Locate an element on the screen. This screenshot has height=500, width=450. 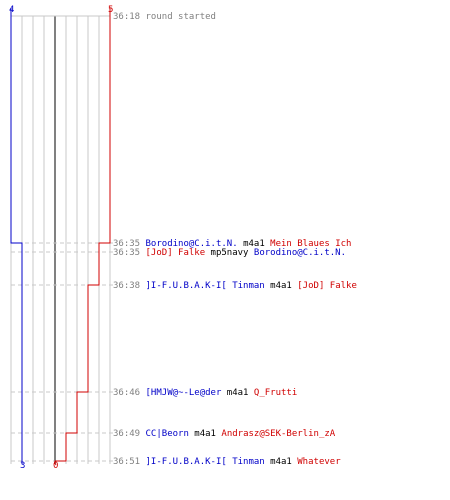
event-time: 36:49 is located at coordinates (127, 434).